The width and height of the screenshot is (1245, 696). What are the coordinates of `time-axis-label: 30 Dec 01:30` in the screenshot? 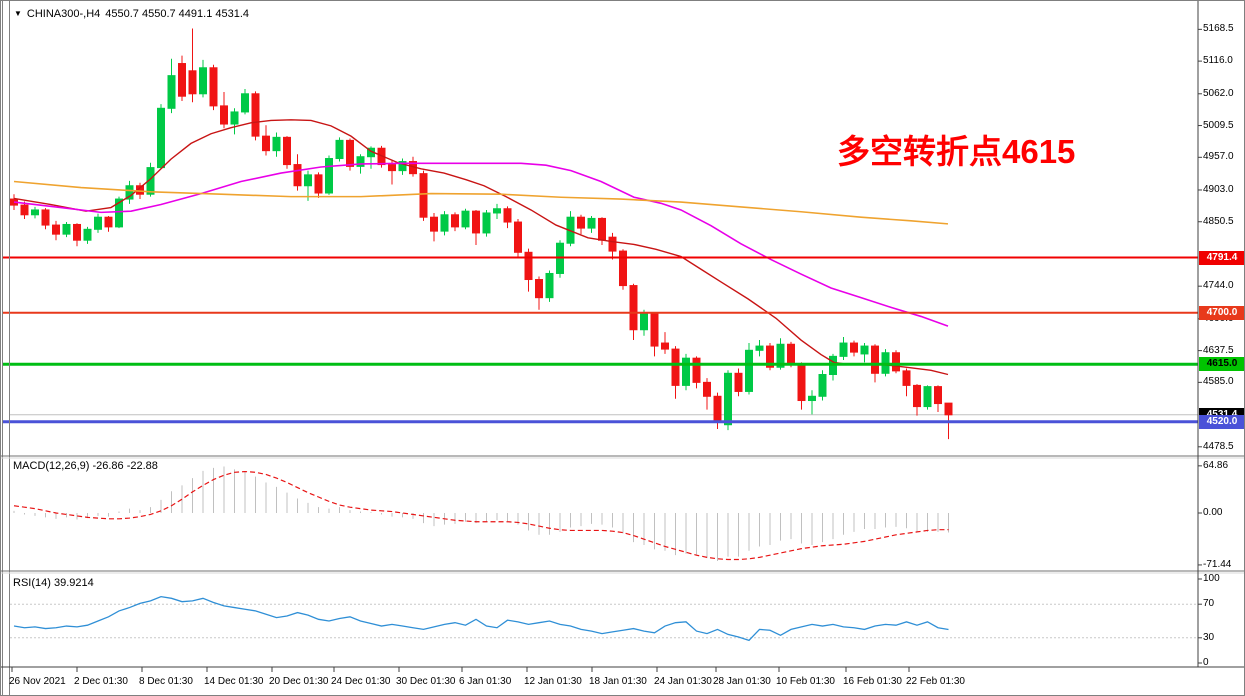 It's located at (426, 681).